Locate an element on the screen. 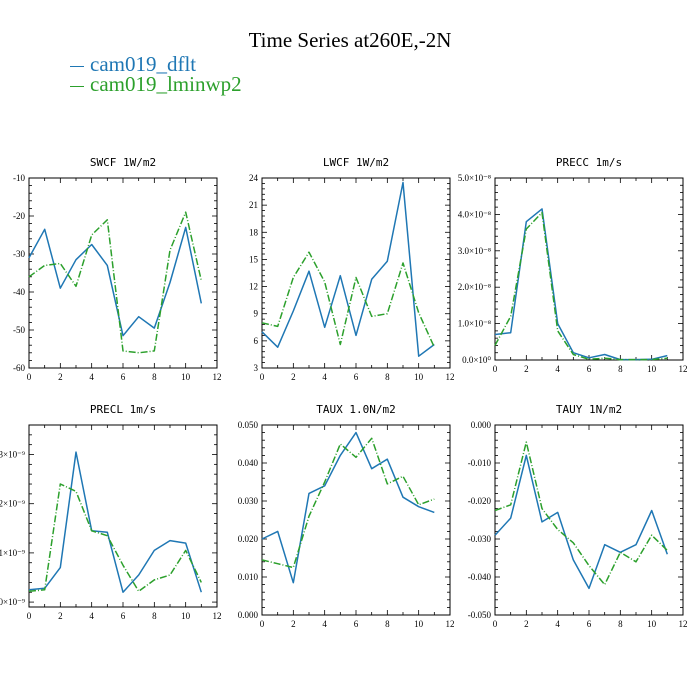 Image resolution: width=700 pixels, height=700 pixels. y-tick-label: 0×10⁻⁹ is located at coordinates (12, 602).